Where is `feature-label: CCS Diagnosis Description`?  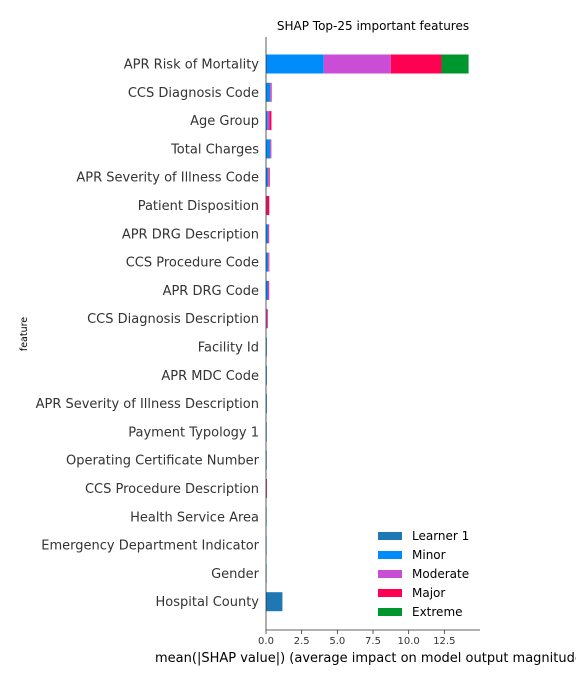 feature-label: CCS Diagnosis Description is located at coordinates (173, 319).